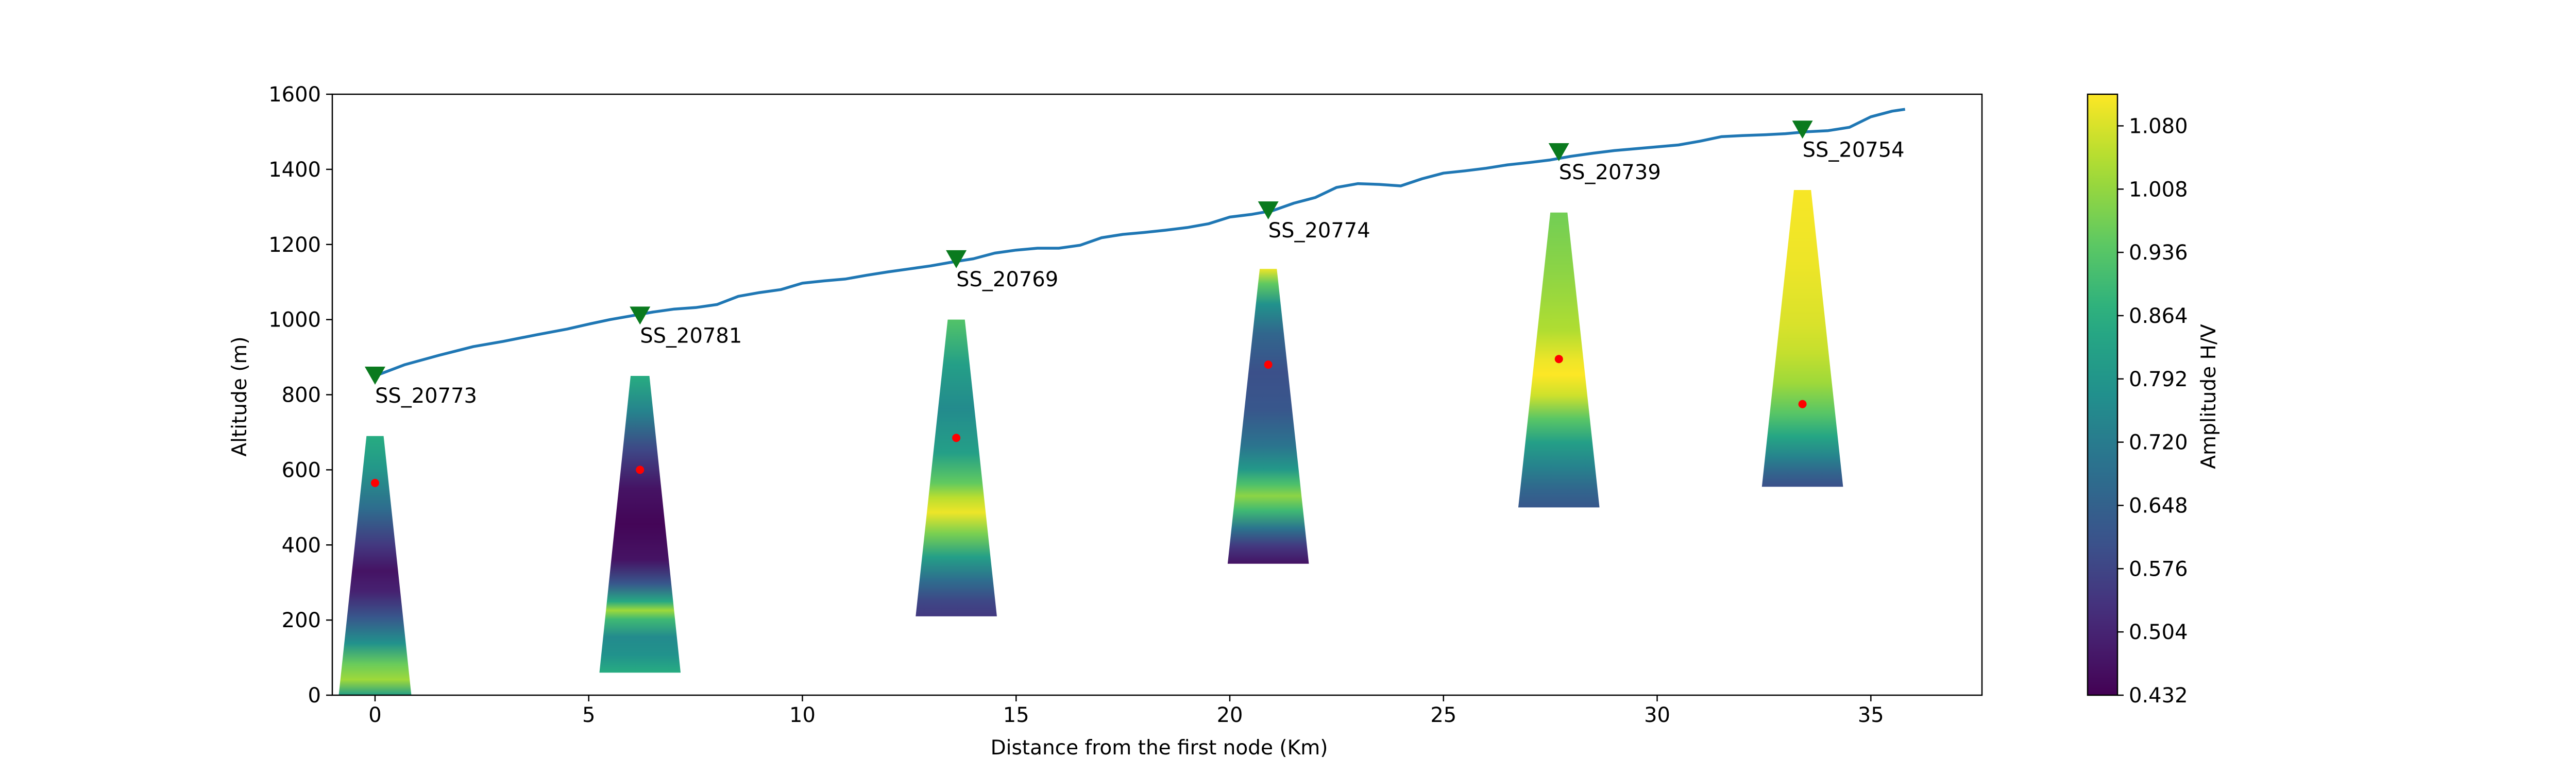 The width and height of the screenshot is (2576, 775). What do you see at coordinates (1657, 715) in the screenshot?
I see `x-tick-label: 30` at bounding box center [1657, 715].